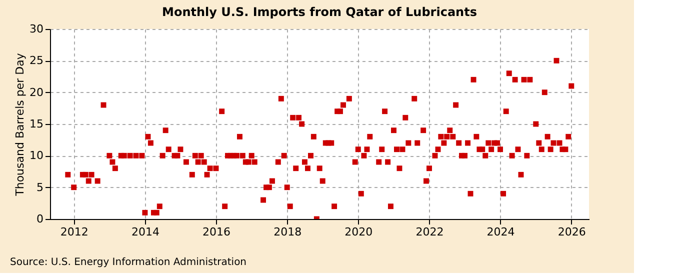  Describe the element at coordinates (37, 92) in the screenshot. I see `y-tick-label: 20` at that location.